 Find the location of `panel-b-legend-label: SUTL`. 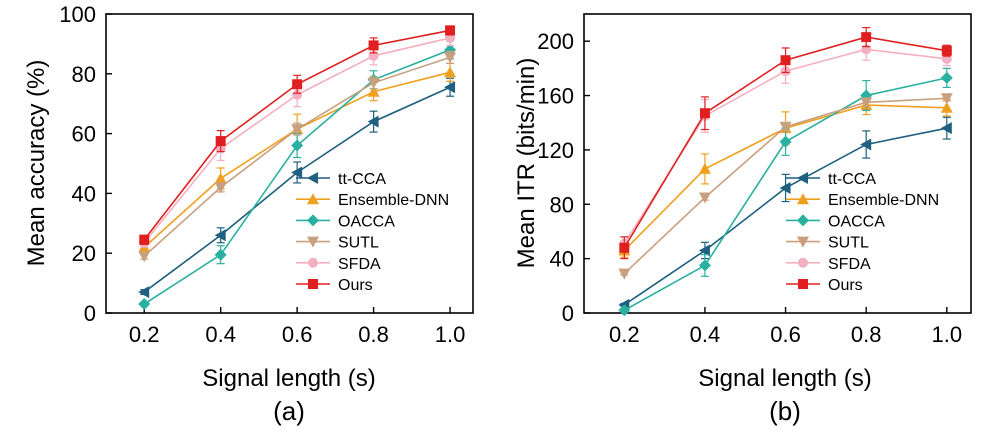

panel-b-legend-label: SUTL is located at coordinates (848, 243).